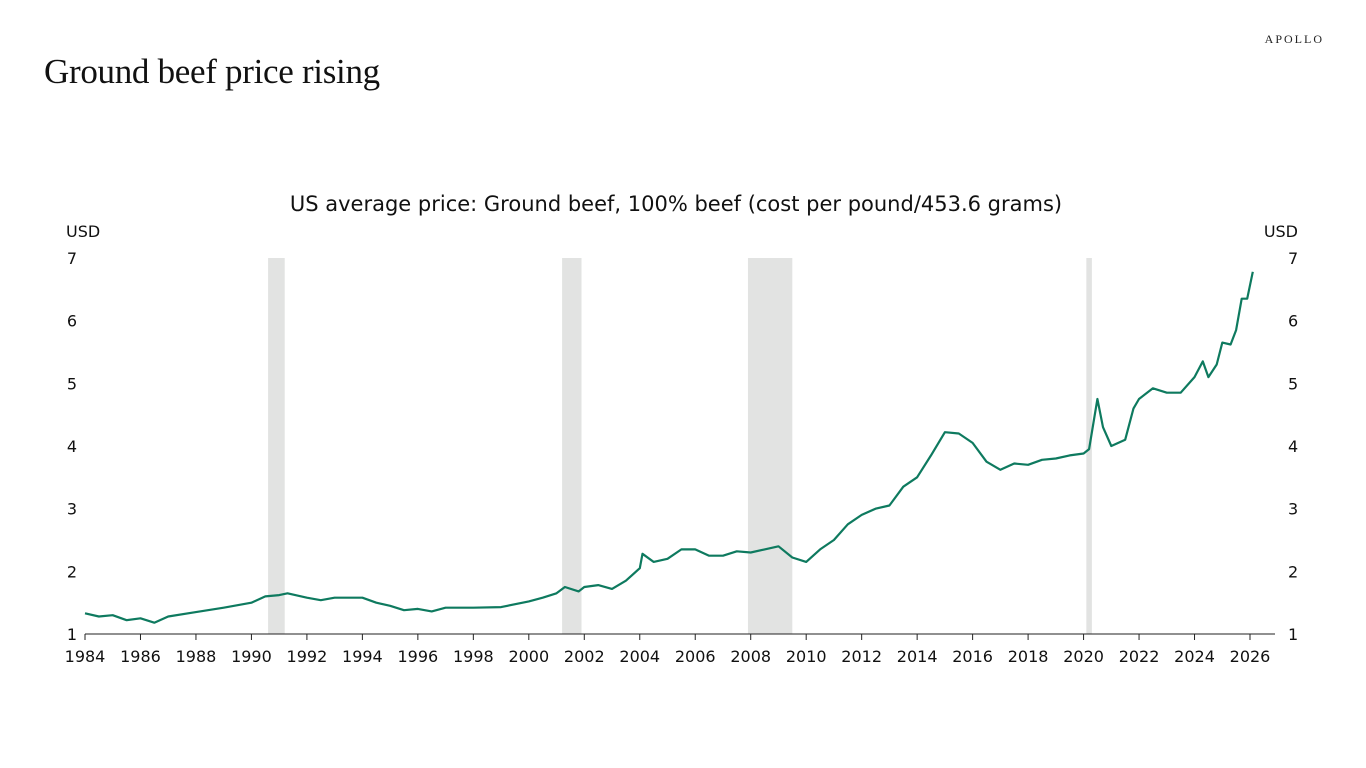 This screenshot has width=1366, height=768. What do you see at coordinates (72, 258) in the screenshot?
I see `y-tick-label-left: 7` at bounding box center [72, 258].